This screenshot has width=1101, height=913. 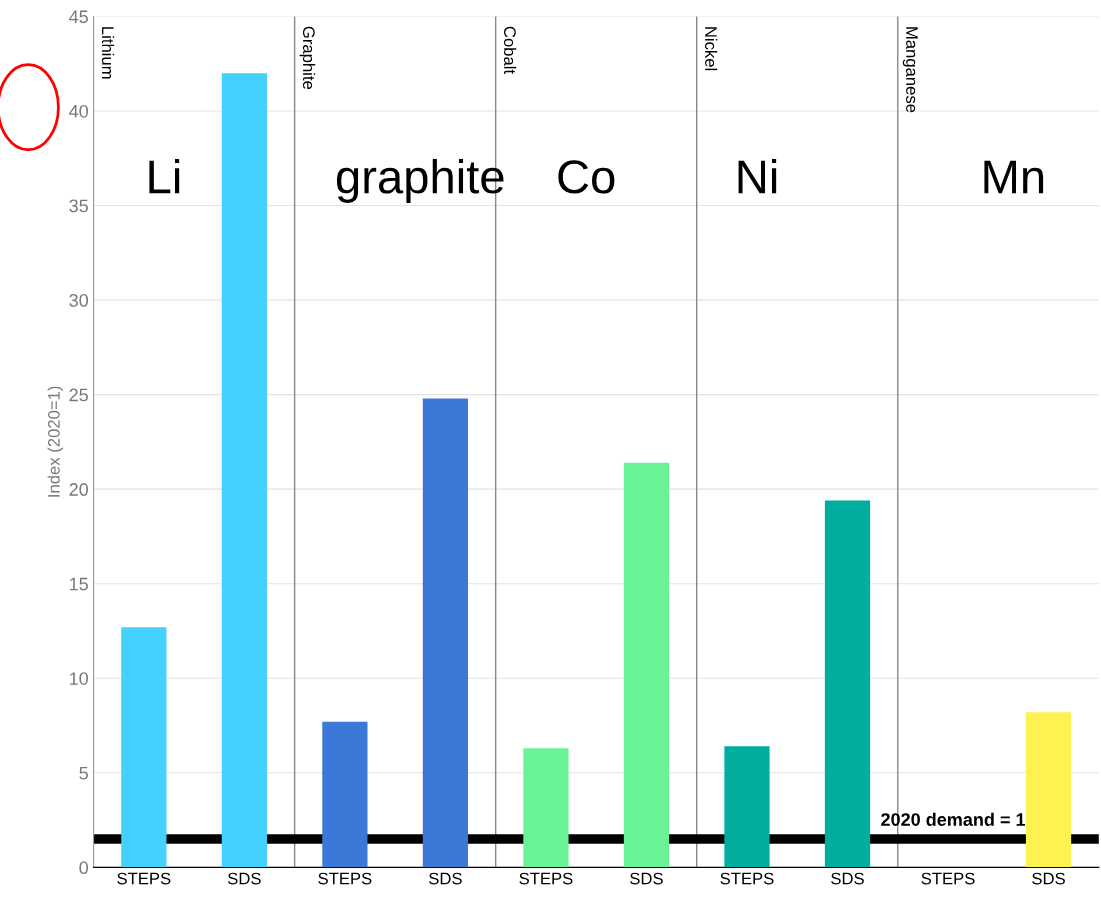 I want to click on y-tick-label: 10, so click(x=79, y=678).